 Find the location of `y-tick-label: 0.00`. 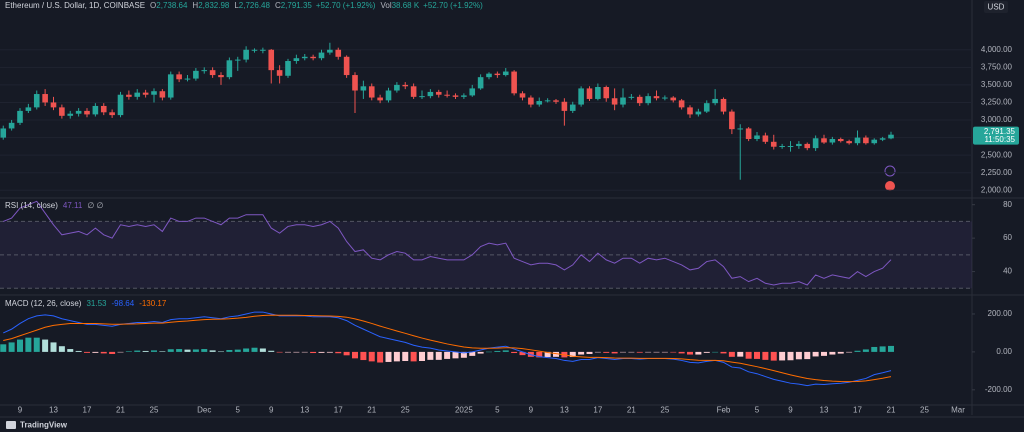

y-tick-label: 0.00 is located at coordinates (1004, 351).